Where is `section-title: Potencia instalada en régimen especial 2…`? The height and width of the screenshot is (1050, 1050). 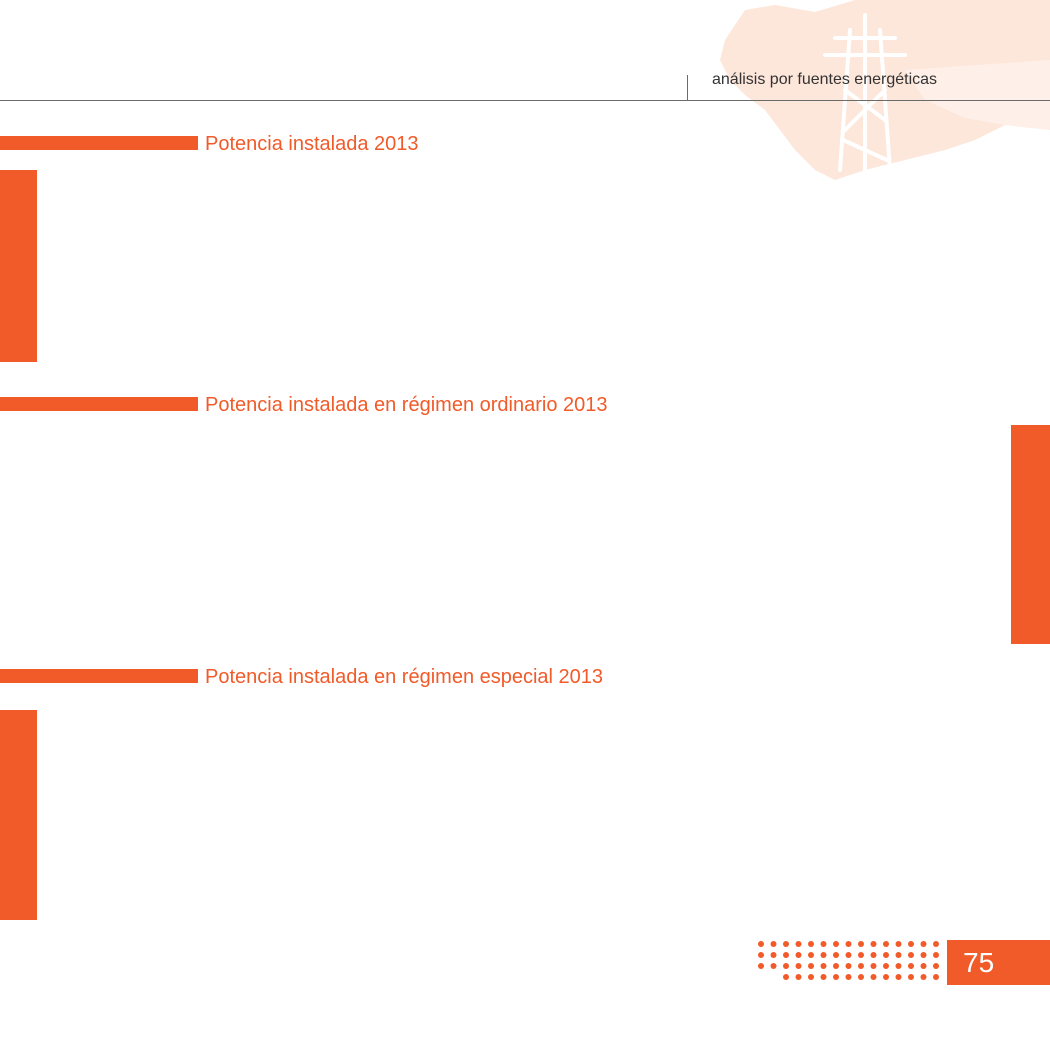 section-title: Potencia instalada en régimen especial 2… is located at coordinates (404, 677).